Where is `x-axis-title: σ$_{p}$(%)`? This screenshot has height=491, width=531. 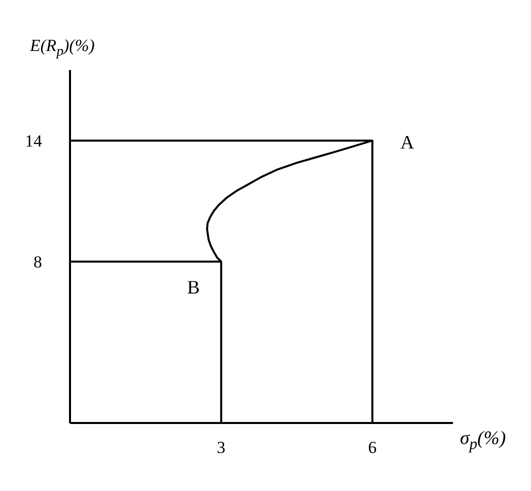 x-axis-title: σ$_{p}$(%) is located at coordinates (483, 441).